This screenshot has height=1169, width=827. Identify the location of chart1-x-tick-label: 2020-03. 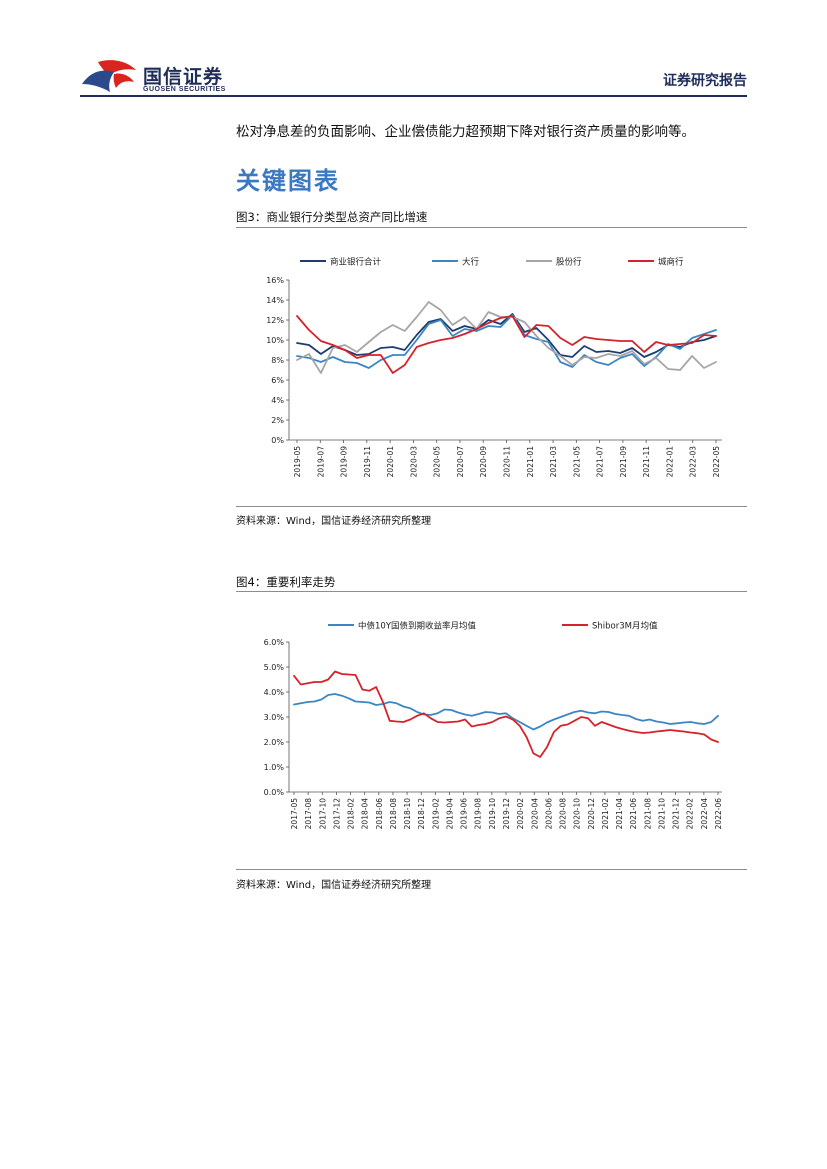
(413, 462).